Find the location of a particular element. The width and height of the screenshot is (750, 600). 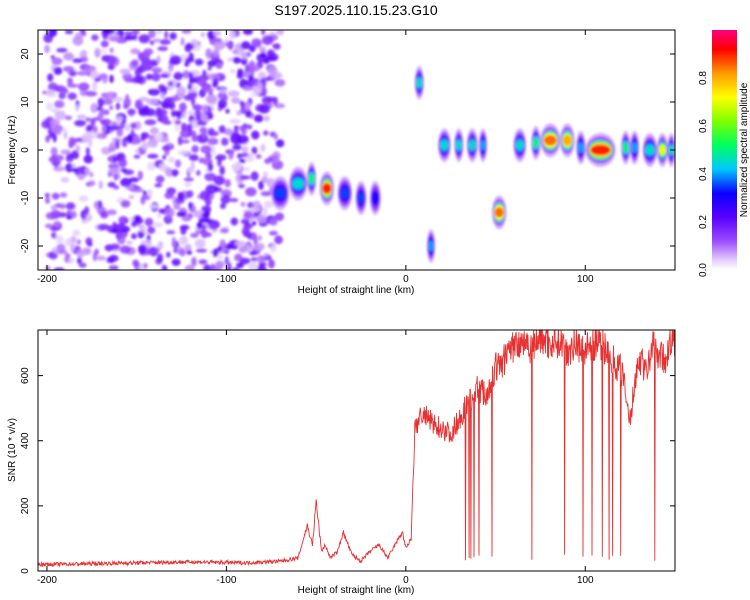

colorbar-ticks: 0.0 0.2 0.4 0.6 0.8 is located at coordinates (703, 174).